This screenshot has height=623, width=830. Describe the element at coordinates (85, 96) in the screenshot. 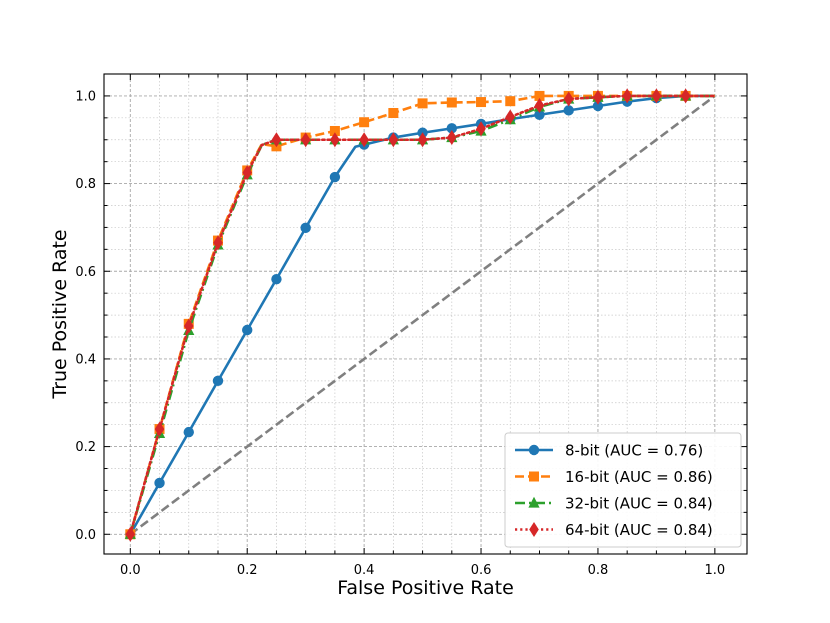

I see `y-tick-label: 1.0` at that location.